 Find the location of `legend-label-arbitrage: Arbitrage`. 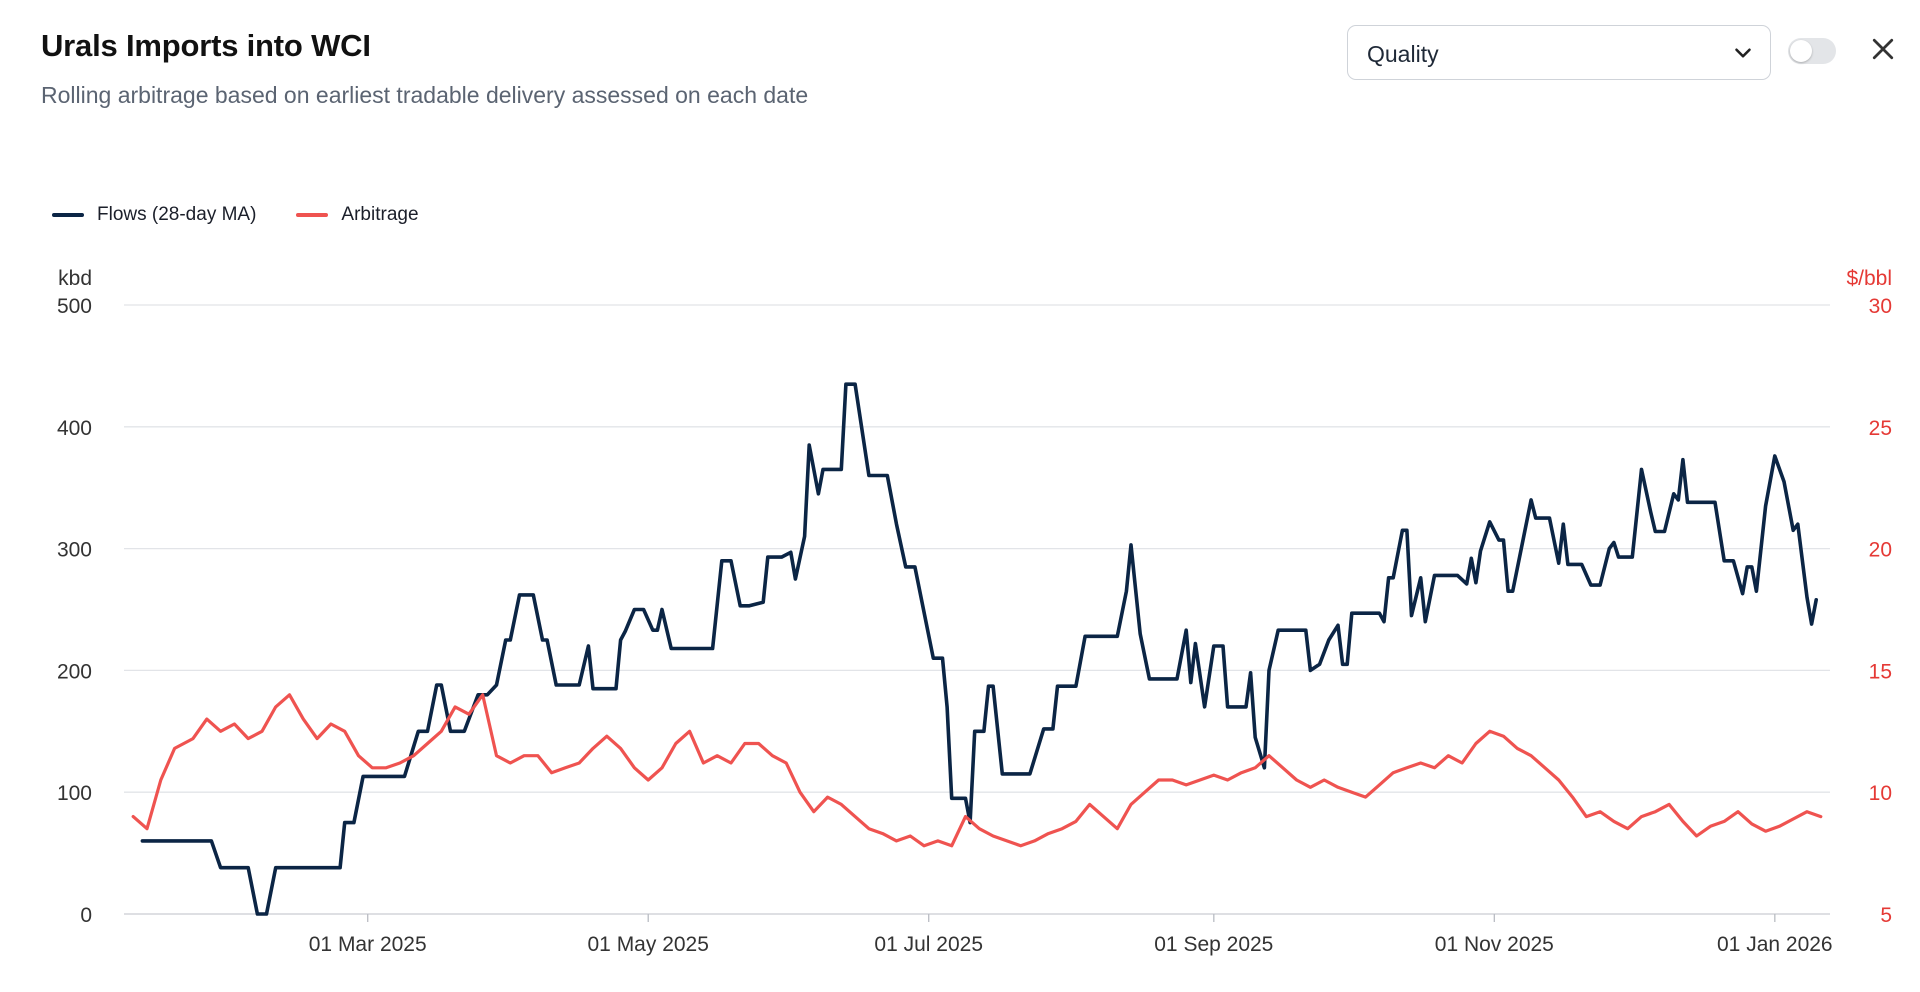

legend-label-arbitrage: Arbitrage is located at coordinates (380, 214).